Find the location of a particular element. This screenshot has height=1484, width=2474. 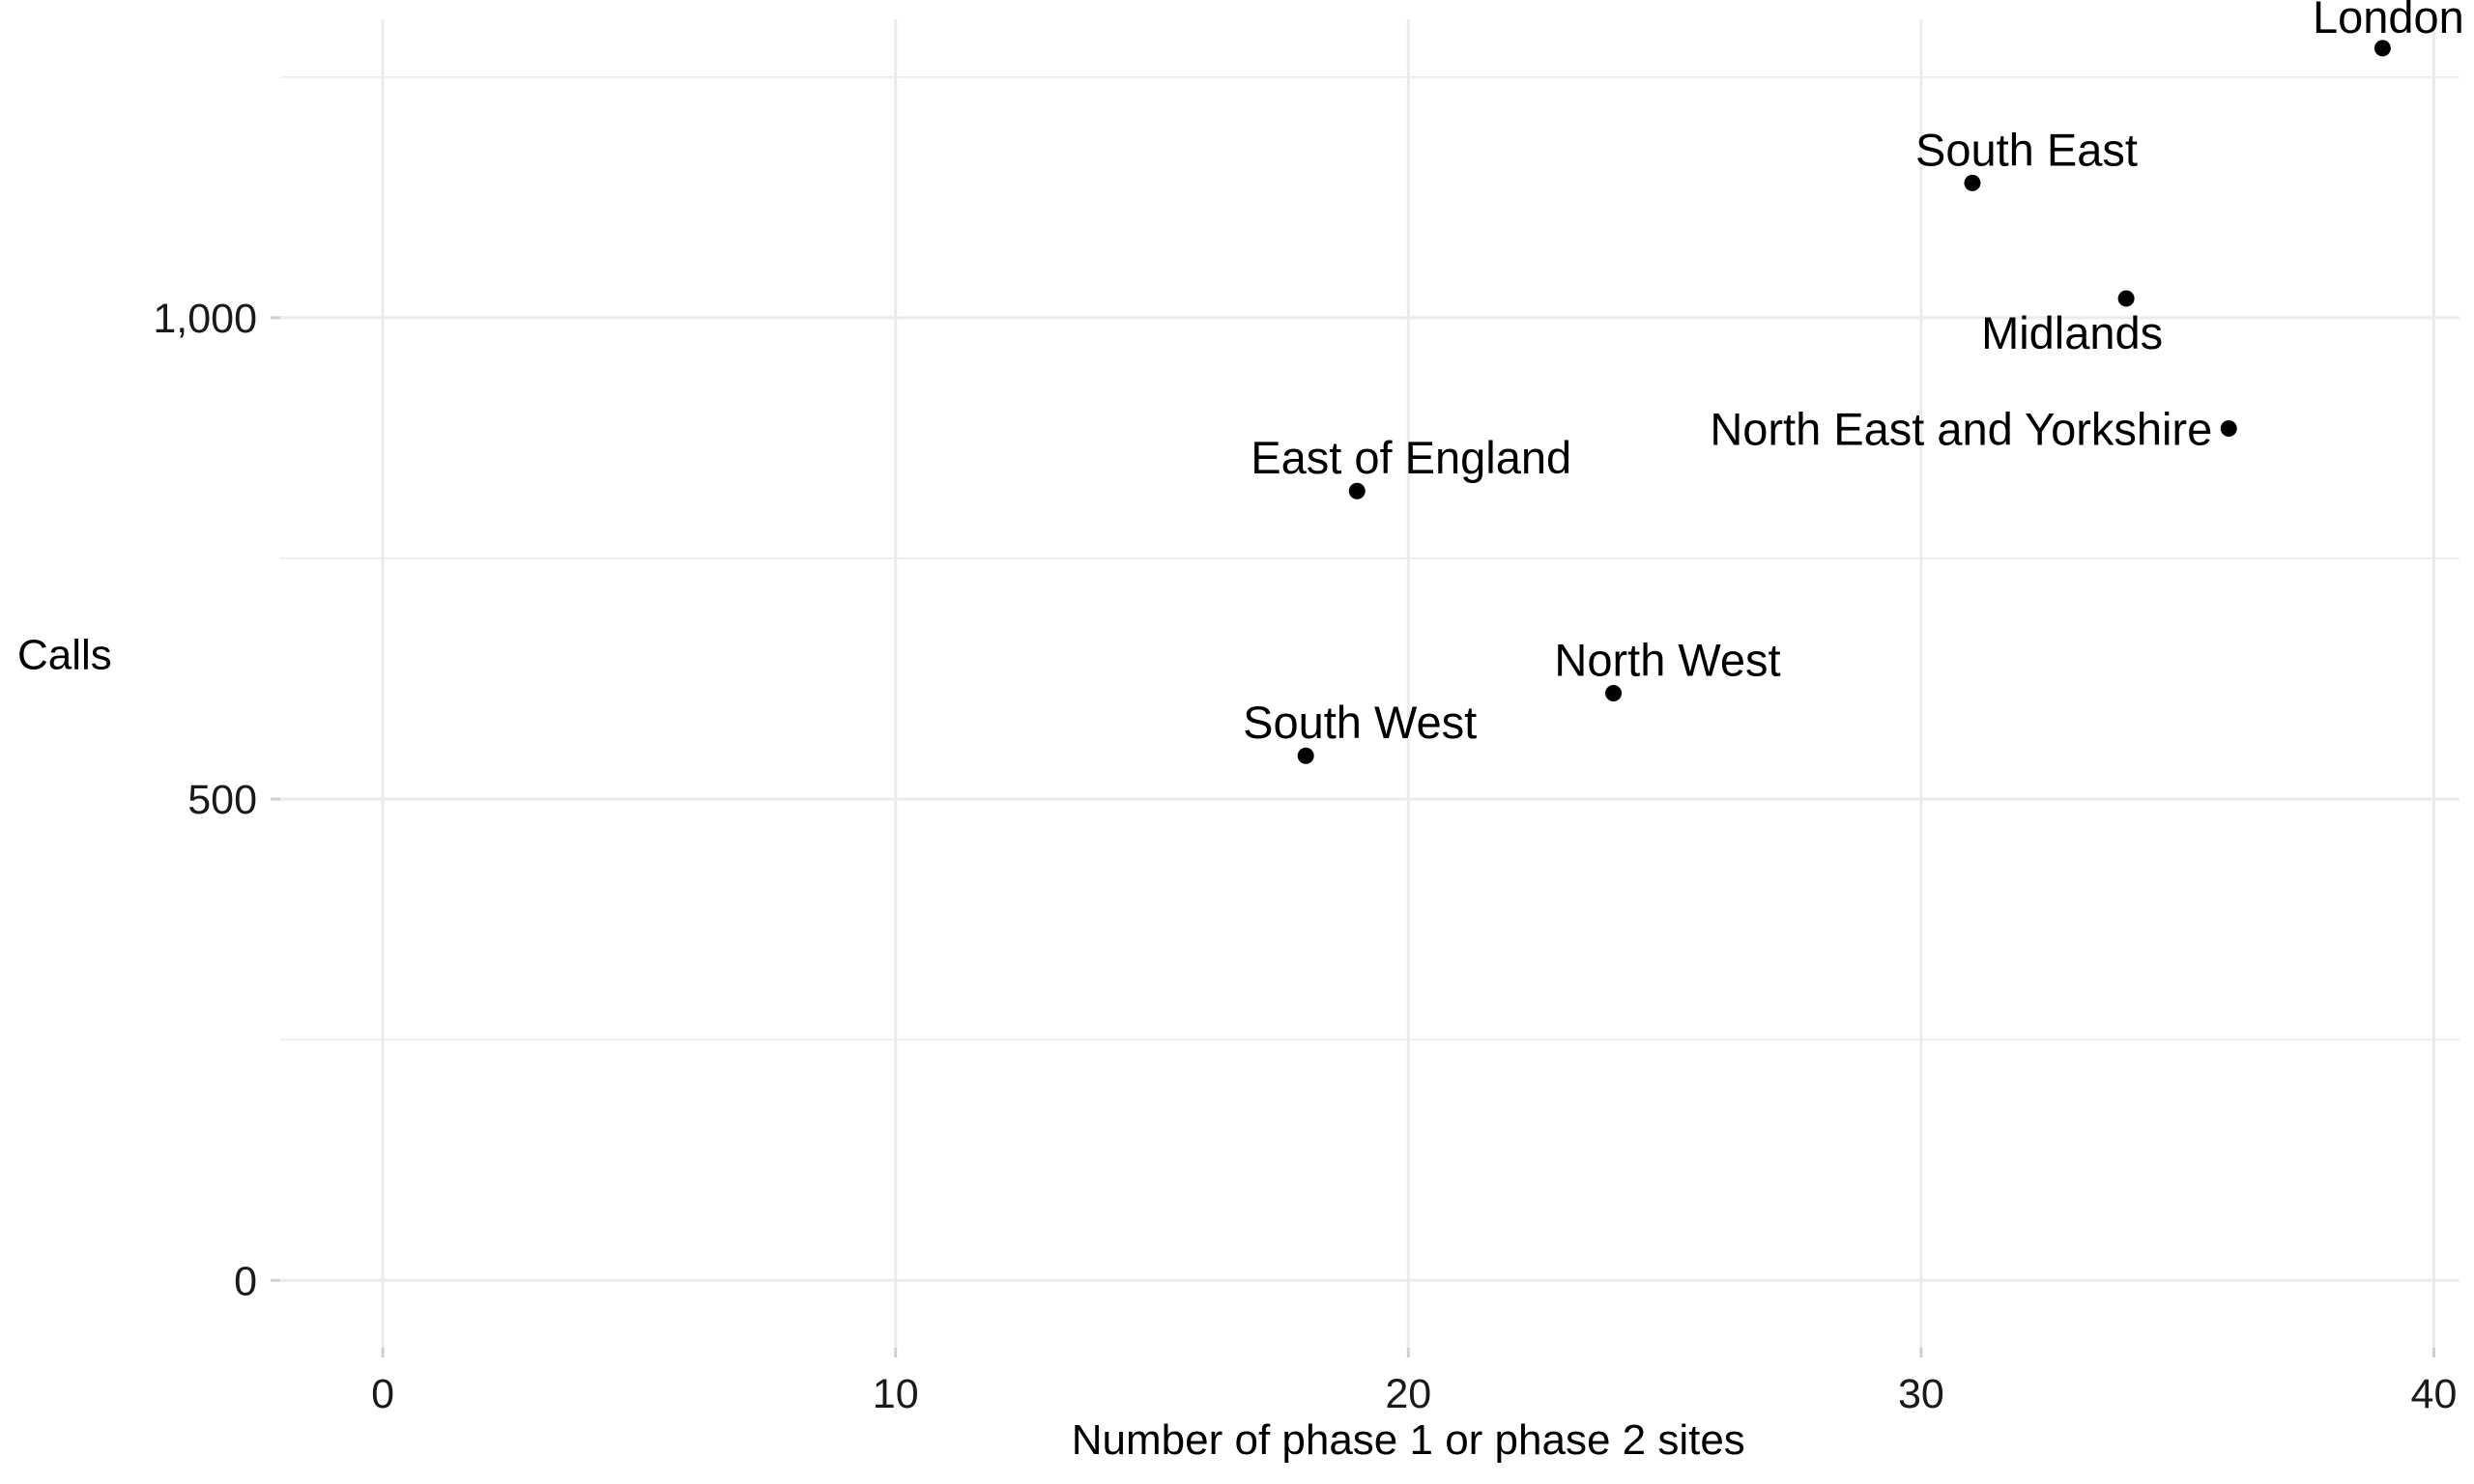

y-tick-label: 1,000 is located at coordinates (205, 319).